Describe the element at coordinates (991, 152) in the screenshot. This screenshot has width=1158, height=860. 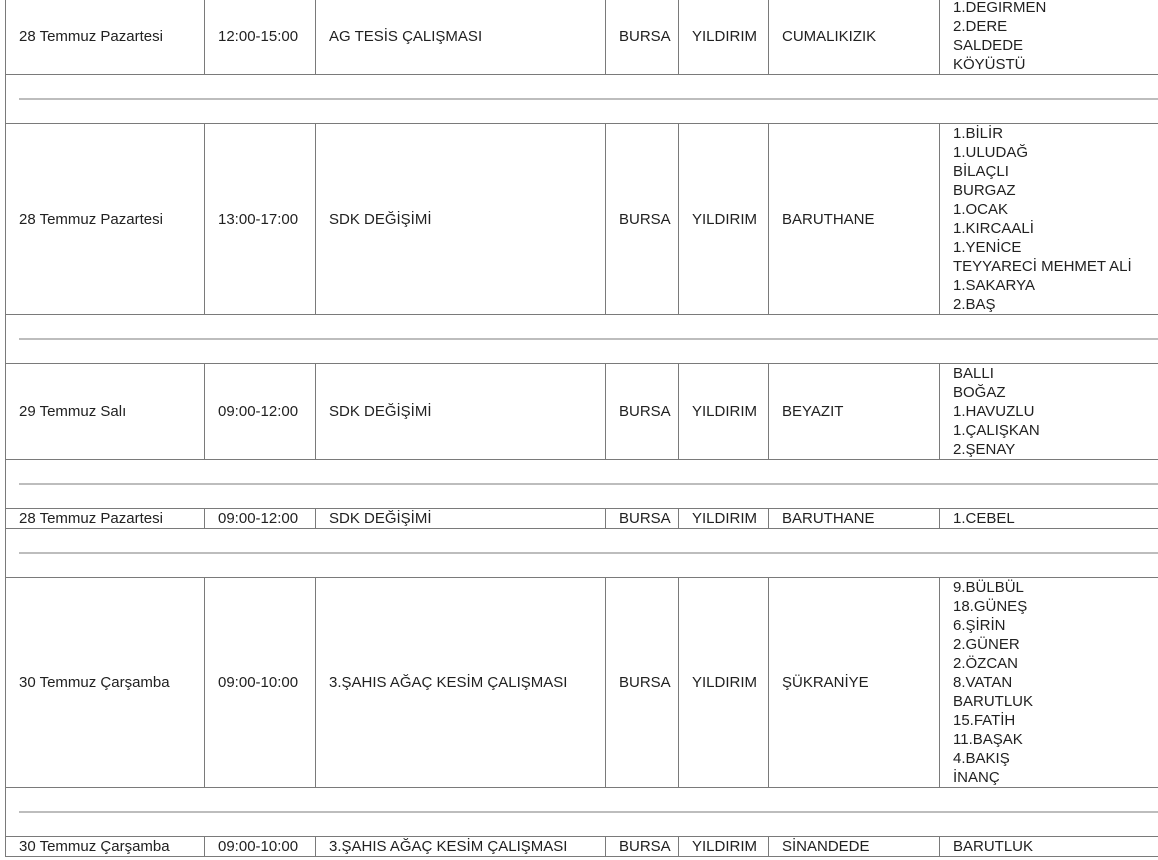
I see `street-name: 1.ULUDAĞ` at that location.